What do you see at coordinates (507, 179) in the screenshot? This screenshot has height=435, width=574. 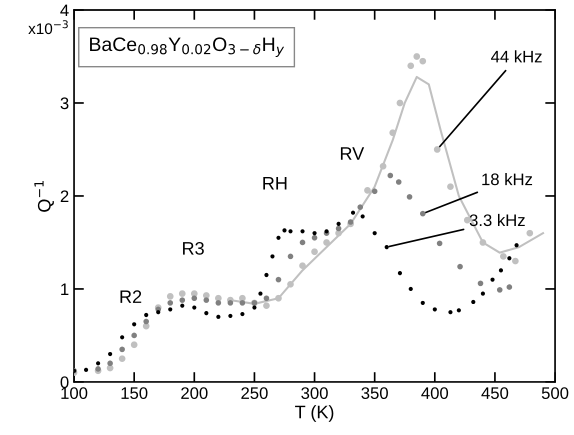 I see `text: 18 kHz` at bounding box center [507, 179].